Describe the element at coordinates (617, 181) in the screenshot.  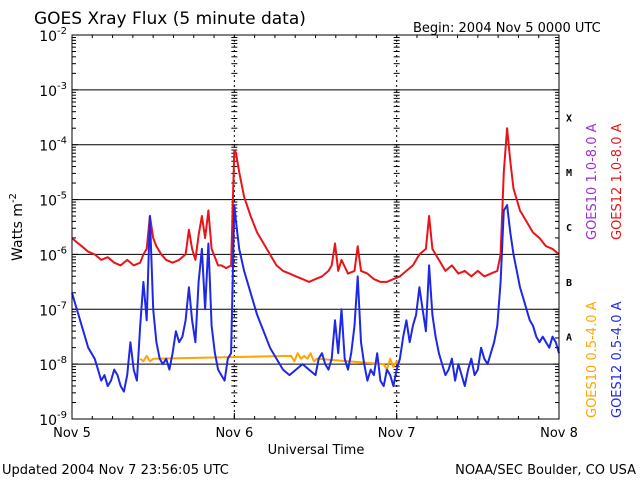
I see `legend-entry: GOES12 1.0-8.0 A` at that location.